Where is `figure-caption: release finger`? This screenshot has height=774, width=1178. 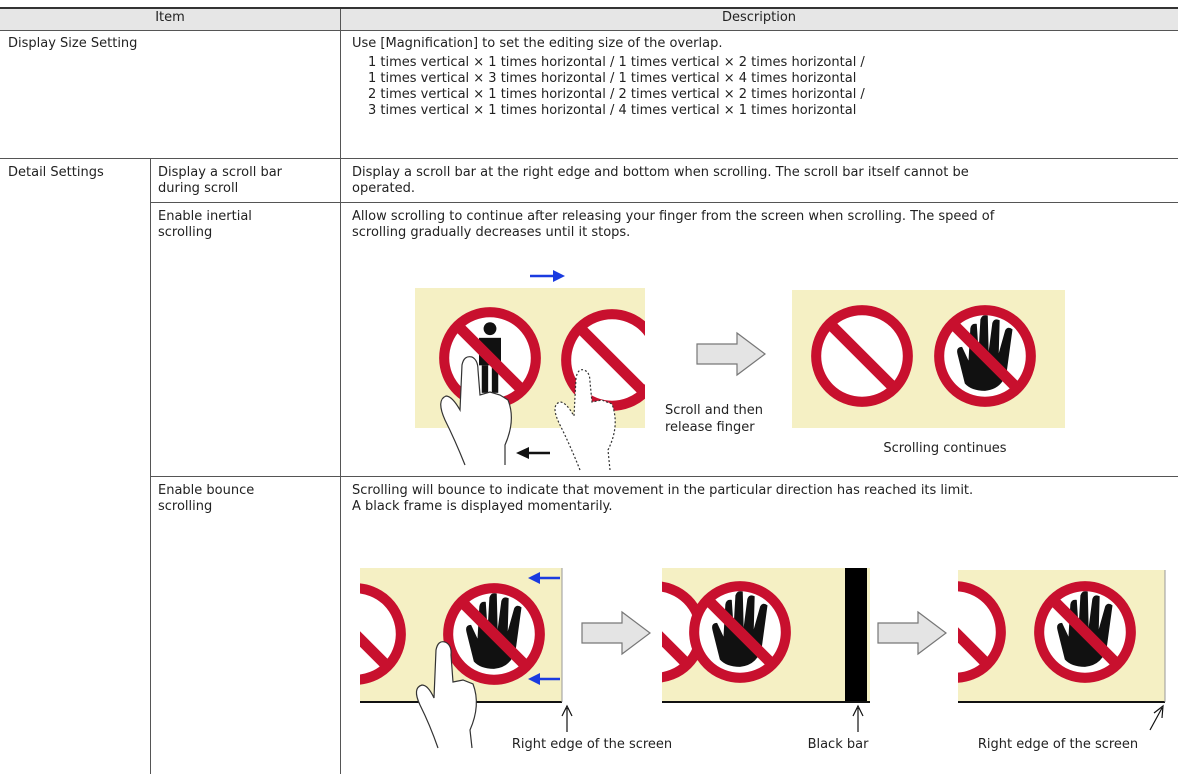 figure-caption: release finger is located at coordinates (710, 427).